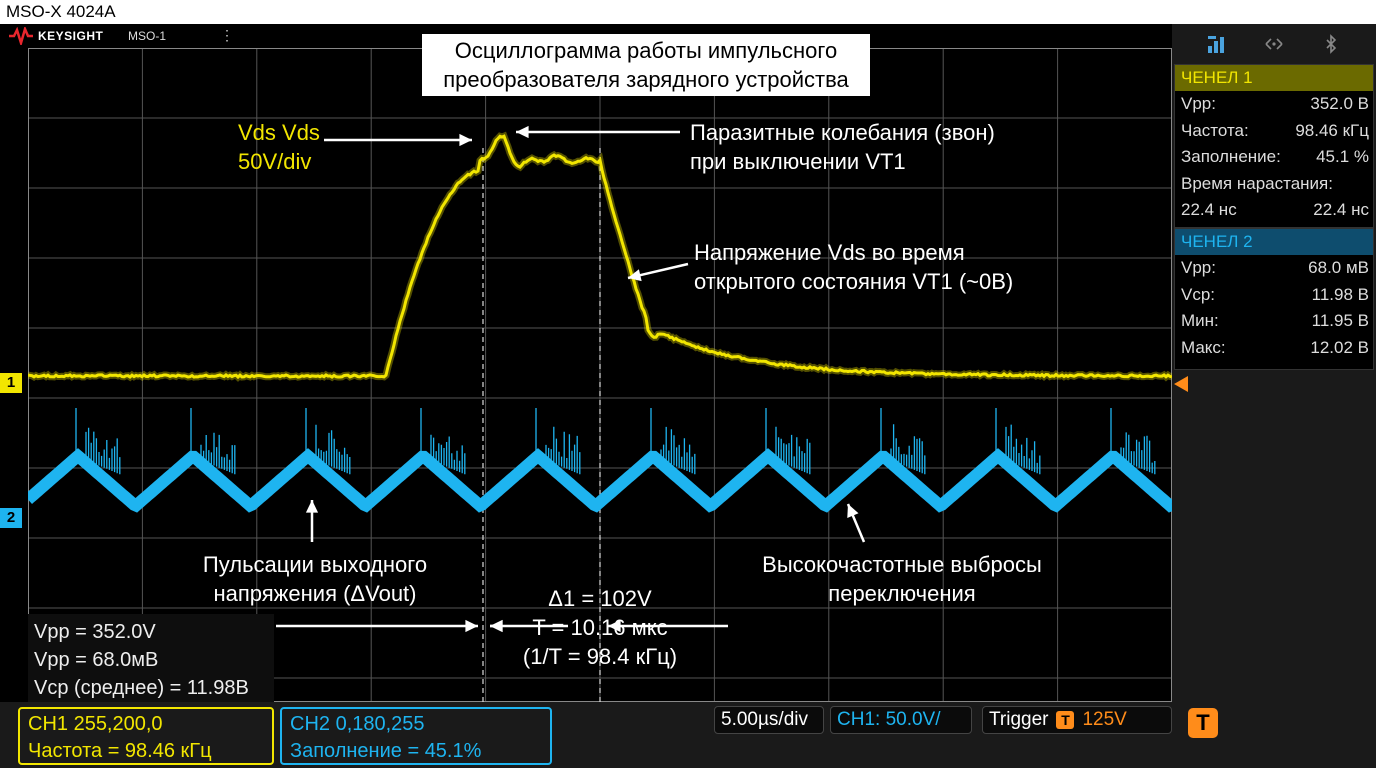  What do you see at coordinates (1231, 157) in the screenshot?
I see `row-label: Заполнение:` at bounding box center [1231, 157].